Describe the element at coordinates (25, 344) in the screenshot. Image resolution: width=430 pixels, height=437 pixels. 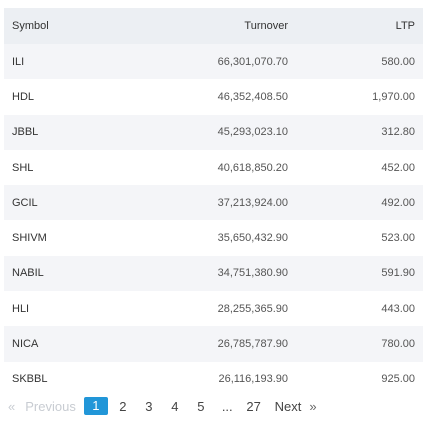
I see `cell-symbol: NICA` at that location.